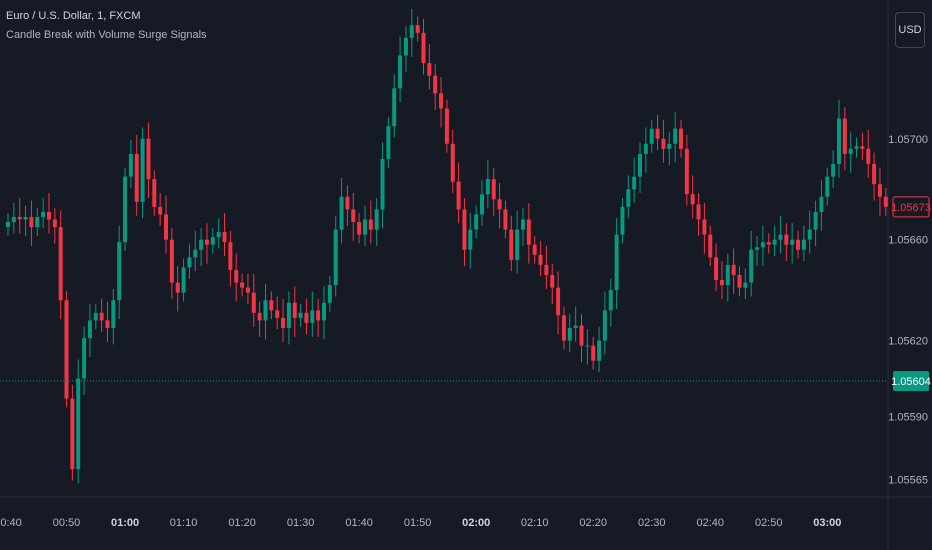 The image size is (932, 550). Describe the element at coordinates (301, 523) in the screenshot. I see `time-tick-label: 01:30` at that location.